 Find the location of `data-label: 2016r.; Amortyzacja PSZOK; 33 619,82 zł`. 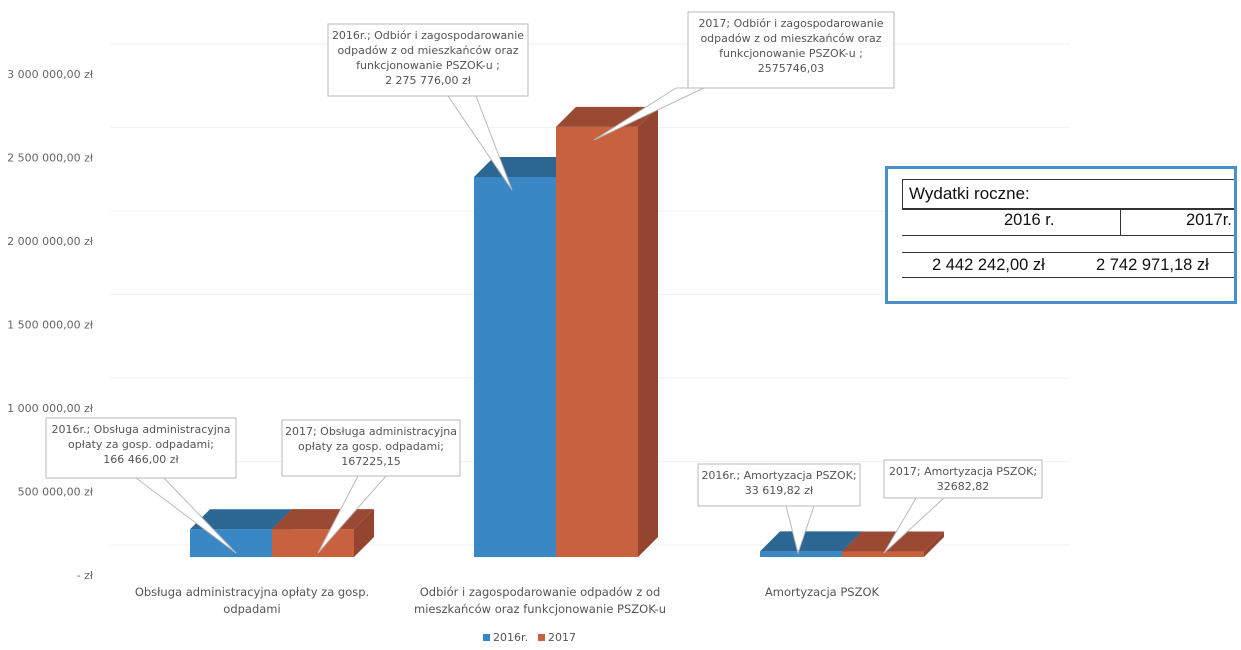

data-label: 2016r.; Amortyzacja PSZOK; 33 619,82 zł is located at coordinates (779, 483).